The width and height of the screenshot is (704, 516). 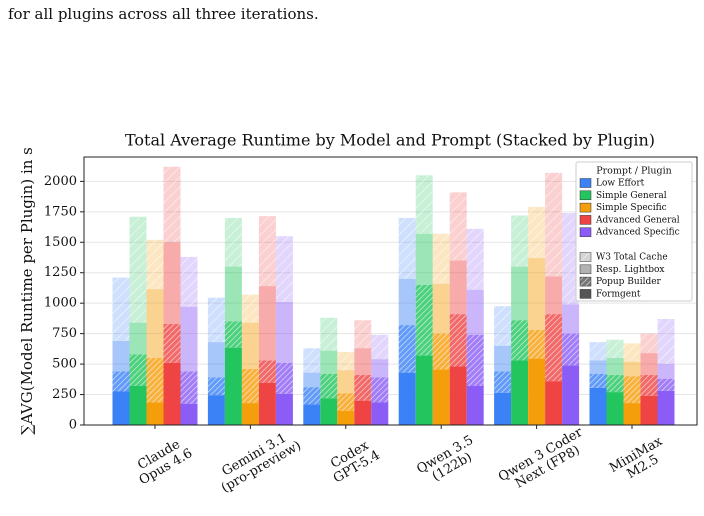 I want to click on legend-label: Advanced Specific, so click(x=637, y=233).